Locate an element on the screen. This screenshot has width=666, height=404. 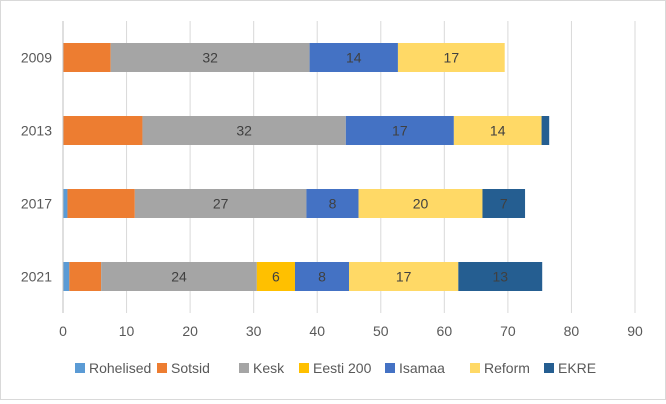
legend-label: Isamaa is located at coordinates (422, 368).